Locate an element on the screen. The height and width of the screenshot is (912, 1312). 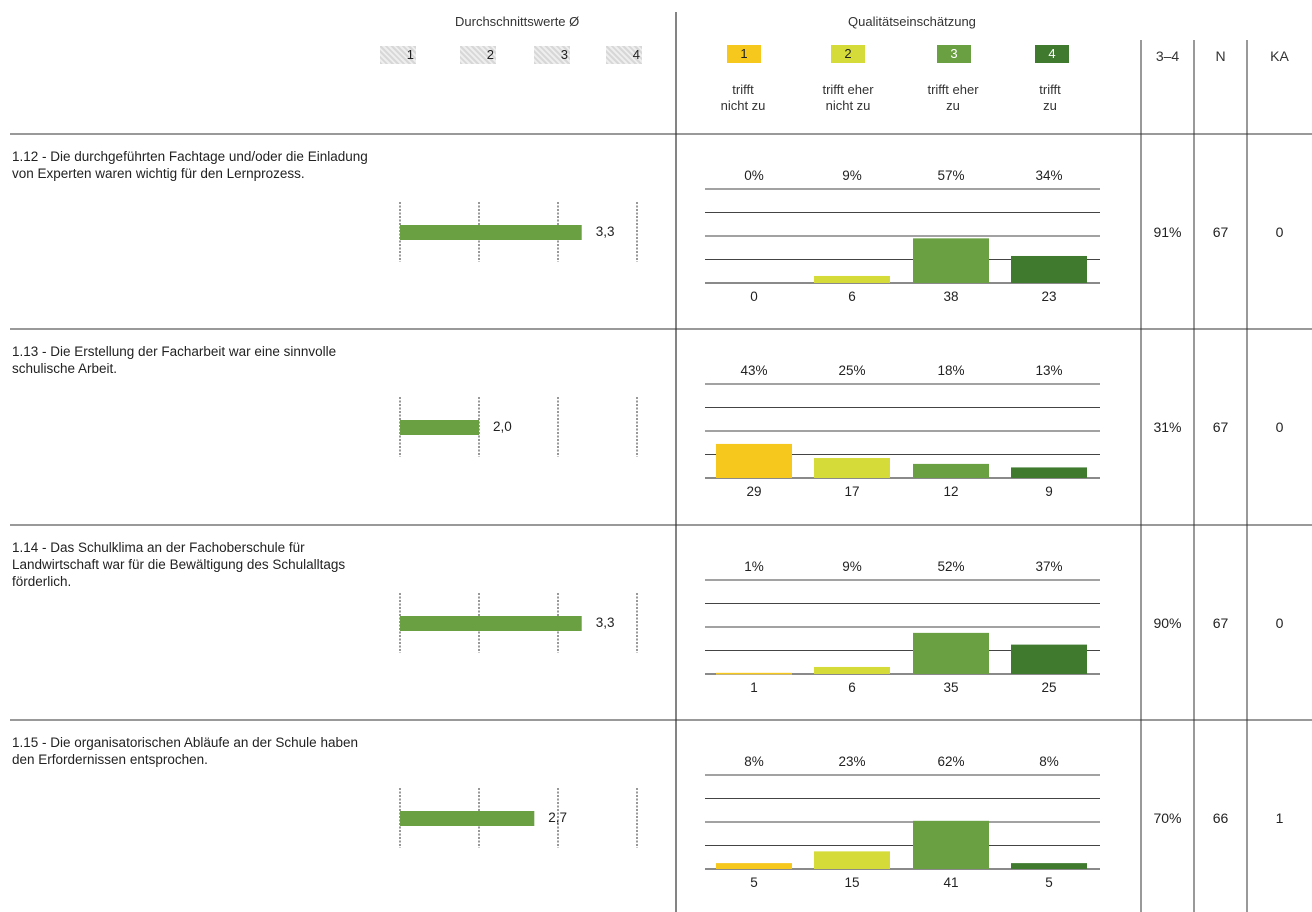
percent-label: 52% is located at coordinates (951, 566).